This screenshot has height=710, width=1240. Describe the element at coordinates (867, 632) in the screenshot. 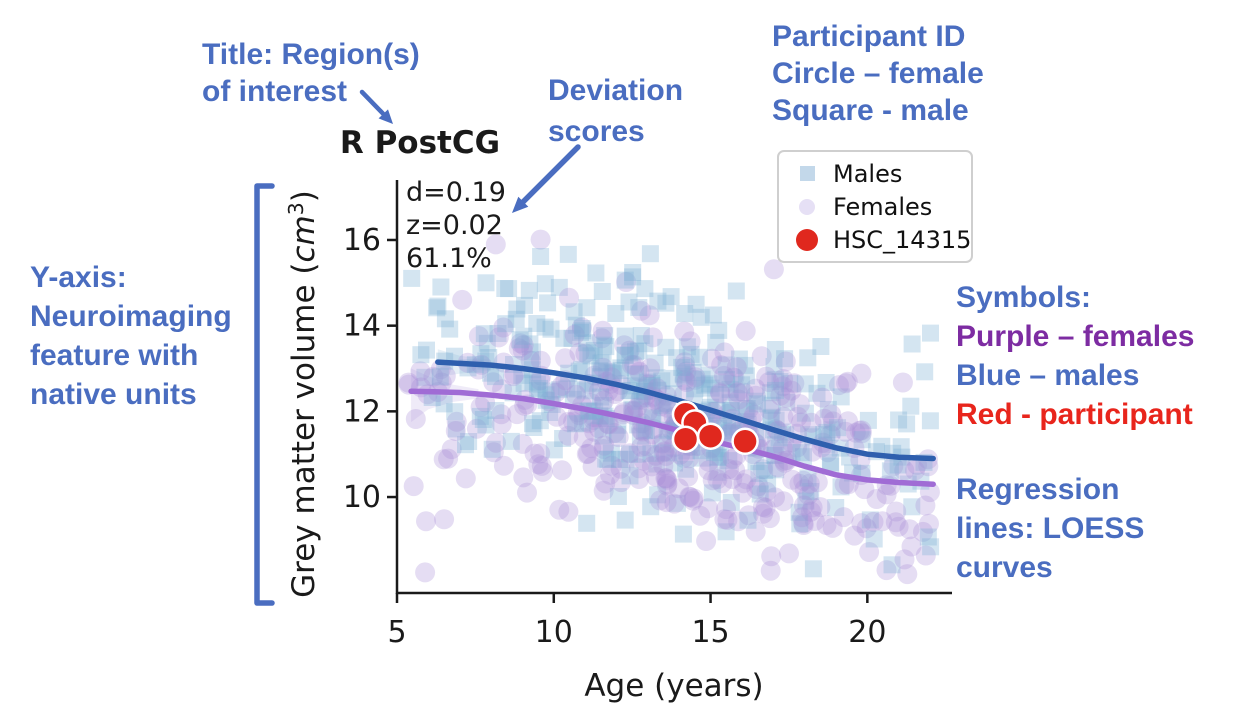

I see `x-tick-label: 20` at that location.